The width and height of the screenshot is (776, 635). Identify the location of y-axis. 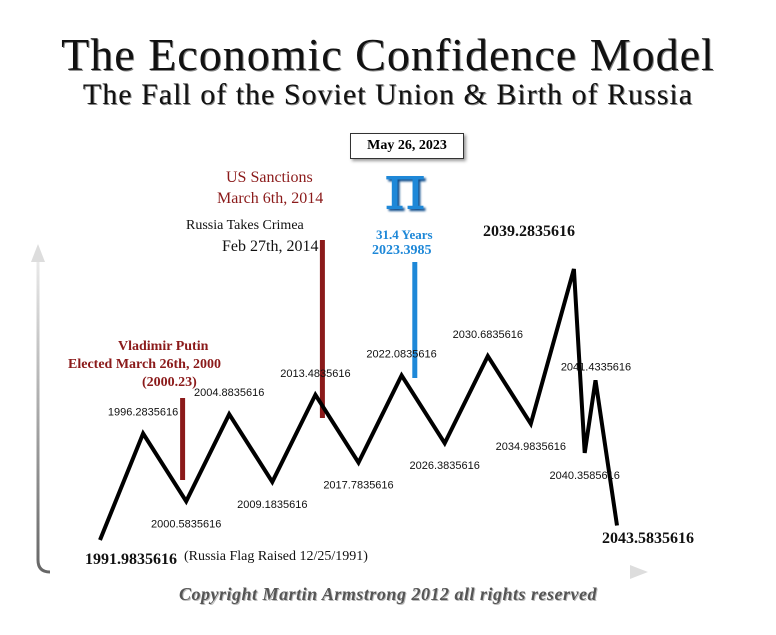
(43, 412).